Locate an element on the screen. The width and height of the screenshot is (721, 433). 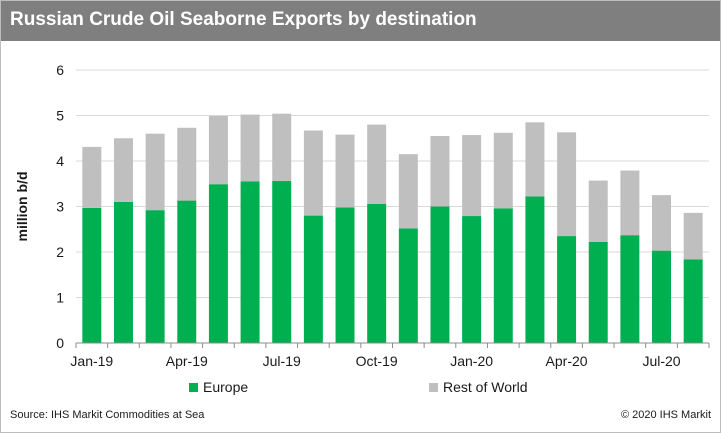
y-tick-label: 4 is located at coordinates (60, 161).